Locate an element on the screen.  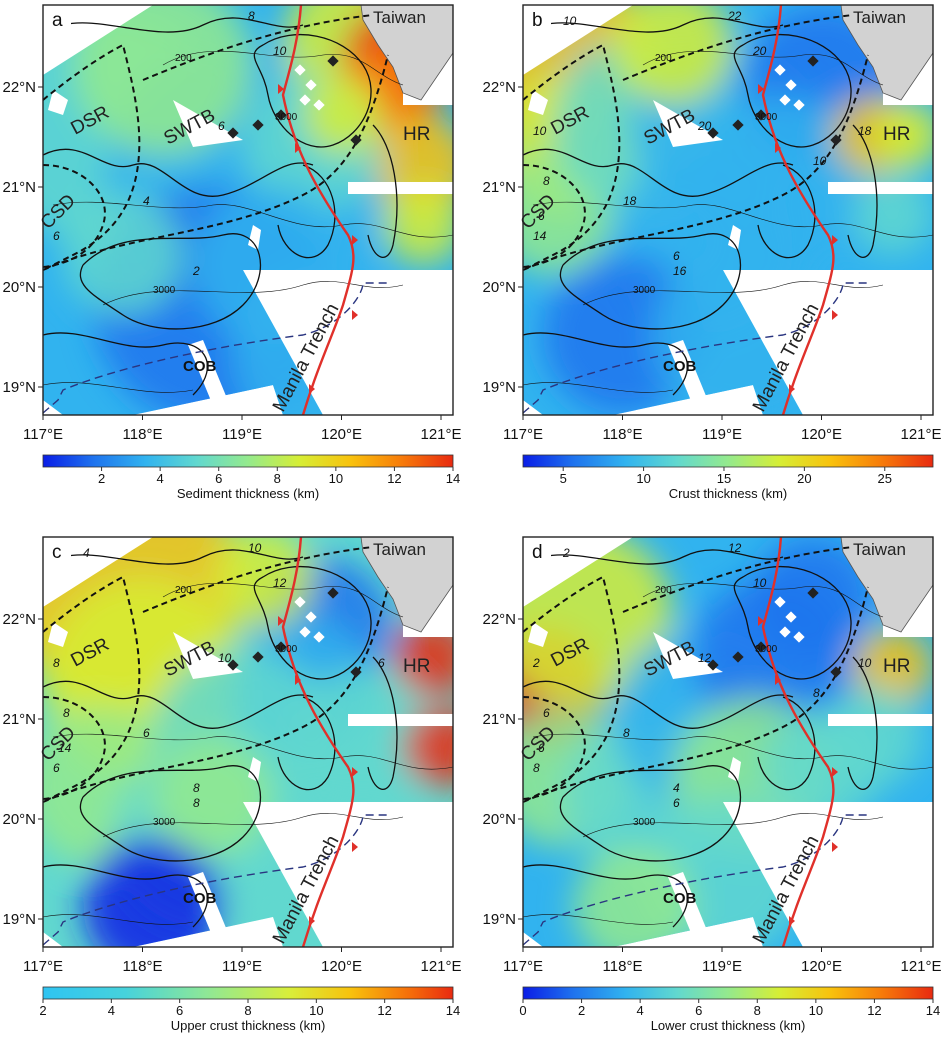
panel-letter: c is located at coordinates (57, 552).